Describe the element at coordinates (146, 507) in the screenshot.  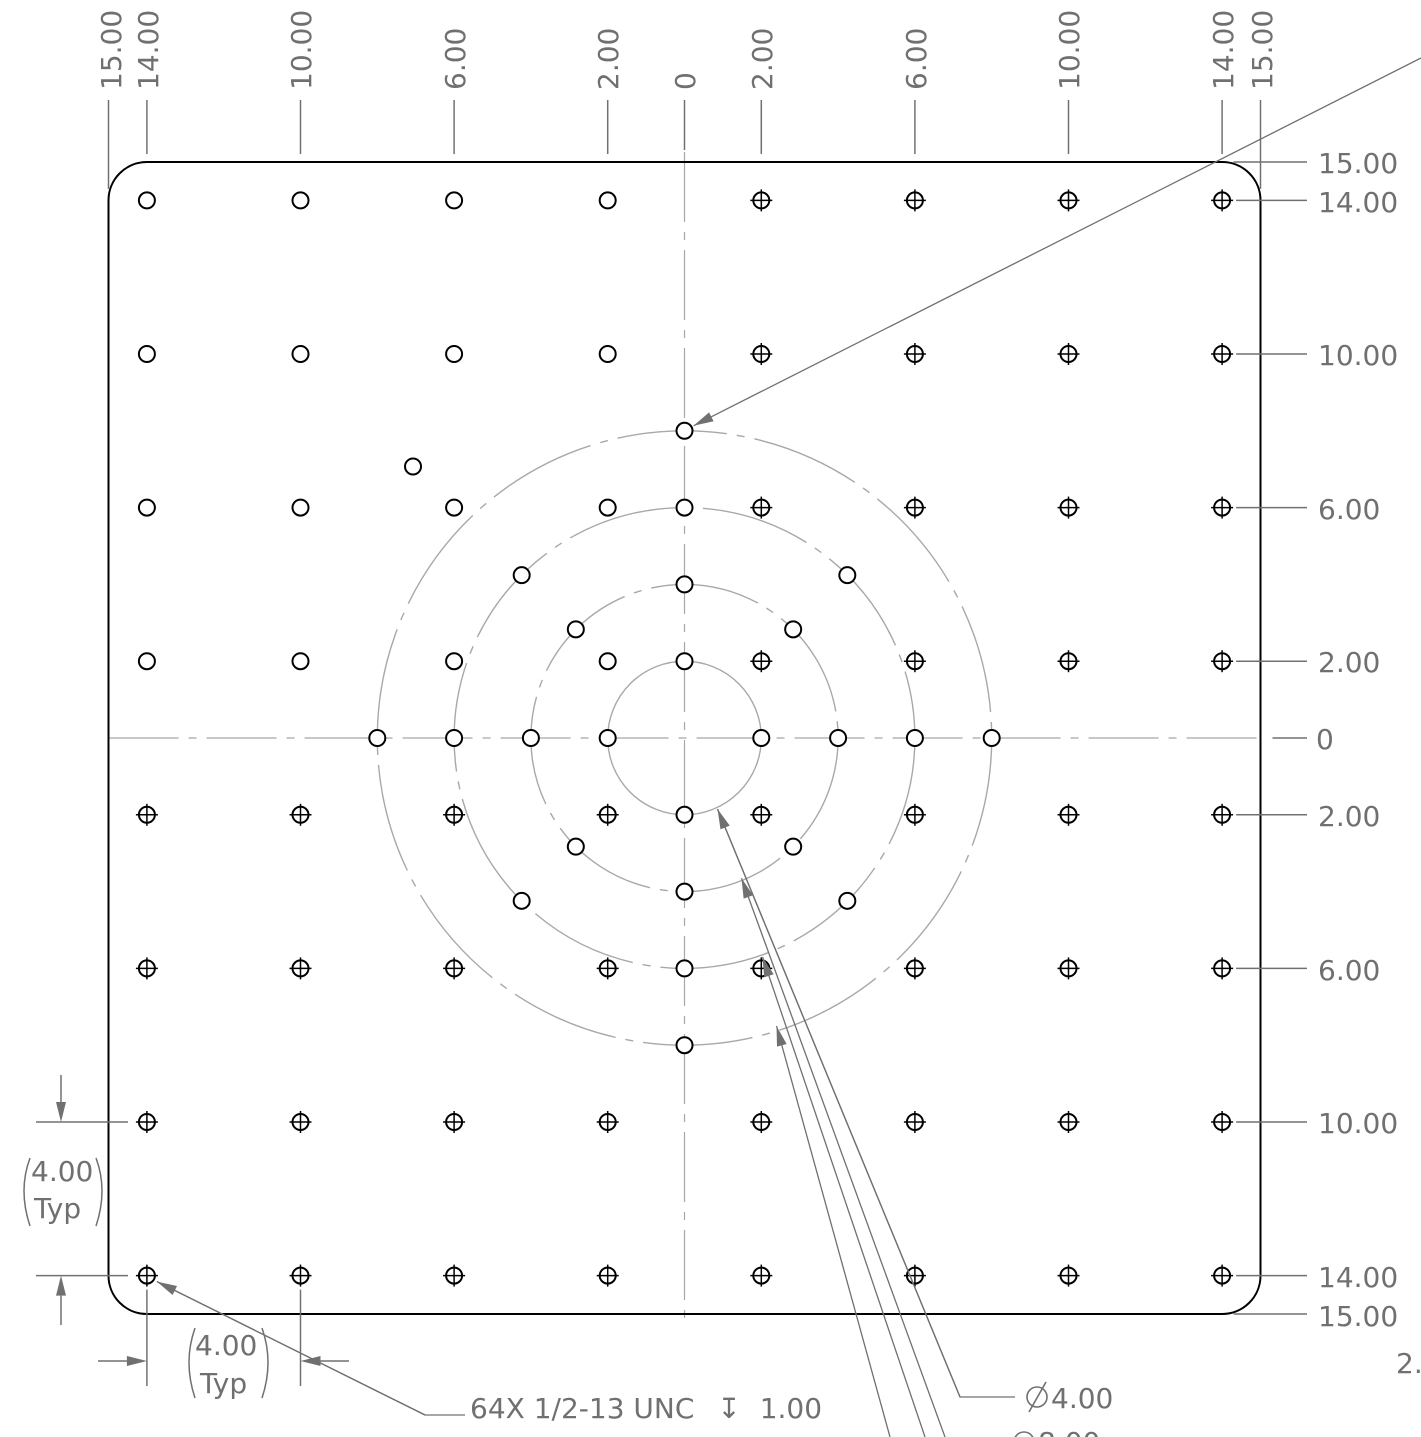
I see `grid-hole--14-6` at that location.